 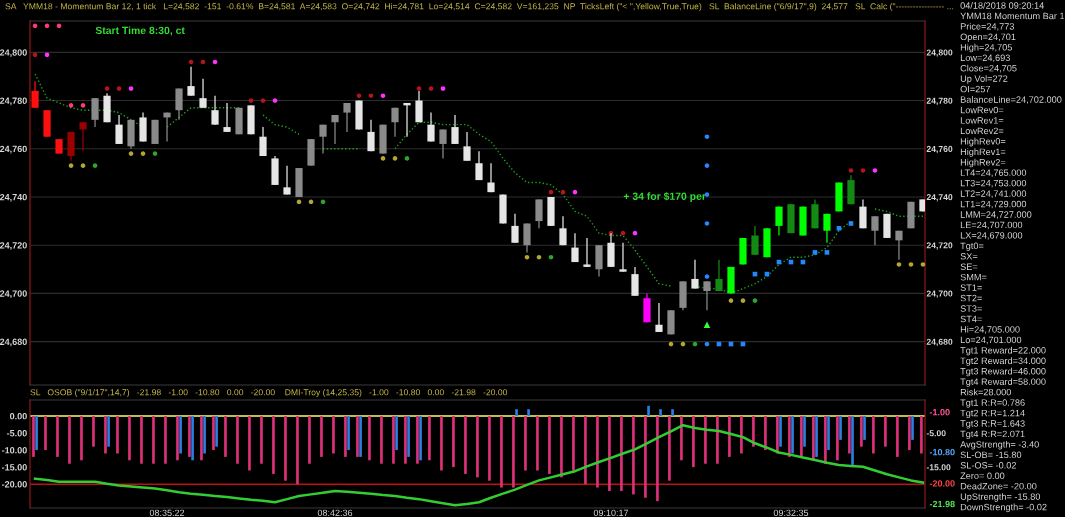 I want to click on y-tick-label: 24,720, so click(x=13, y=246).